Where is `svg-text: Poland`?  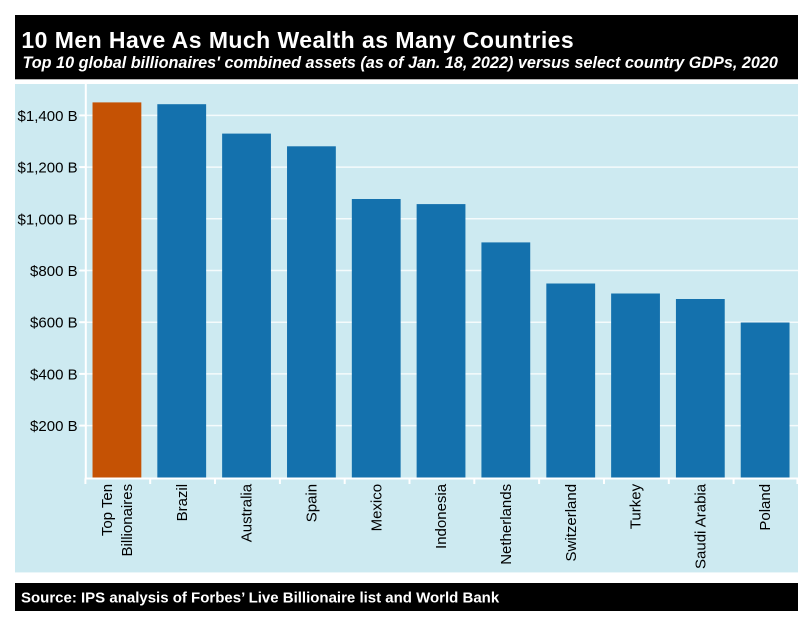 svg-text: Poland is located at coordinates (765, 507).